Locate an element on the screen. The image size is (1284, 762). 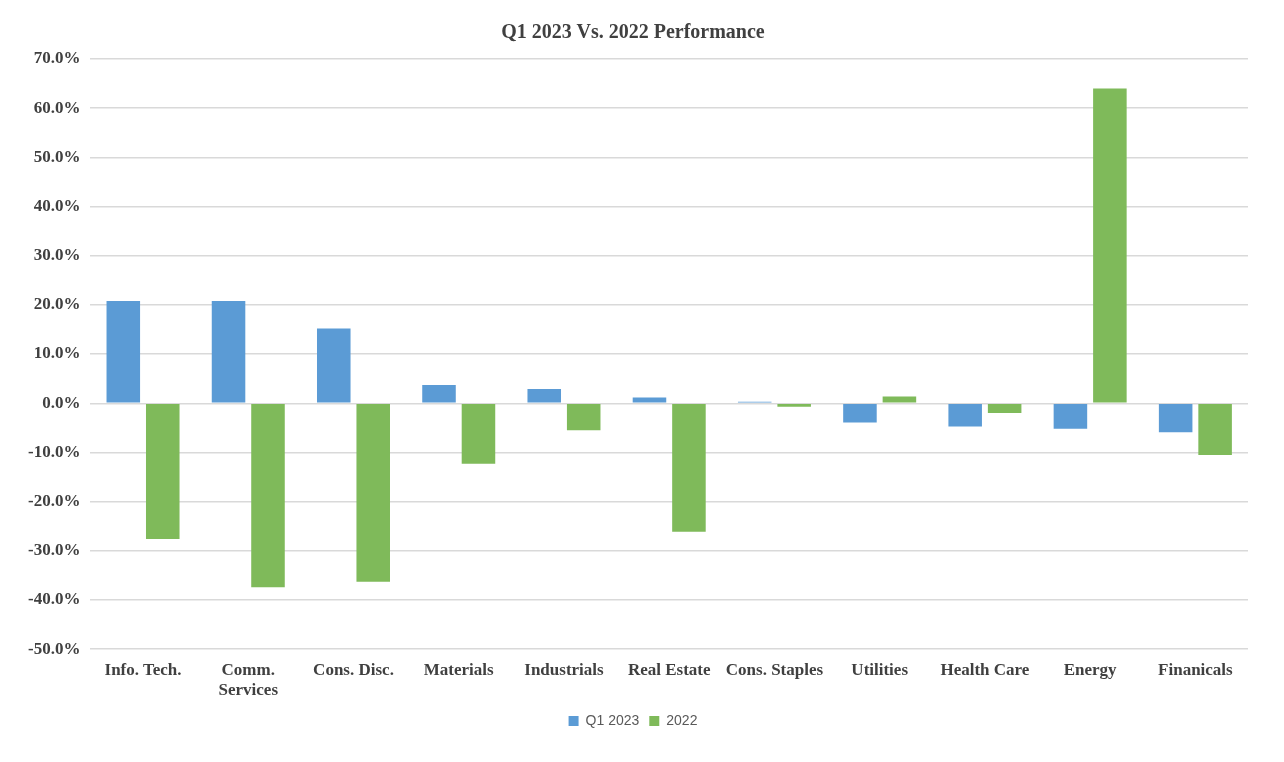
x-tick-label: Utilities is located at coordinates (880, 669).